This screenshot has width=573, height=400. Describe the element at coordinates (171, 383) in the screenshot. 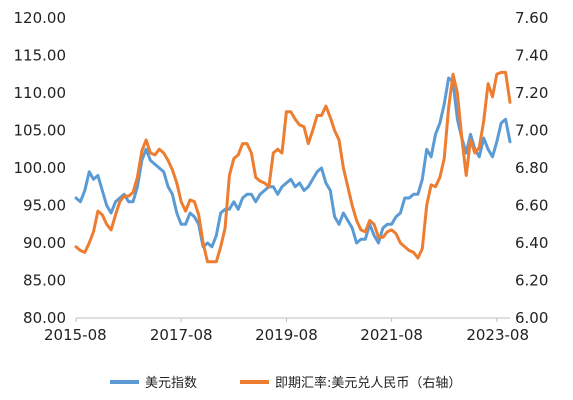

I see `legend-label: 美元指数` at that location.